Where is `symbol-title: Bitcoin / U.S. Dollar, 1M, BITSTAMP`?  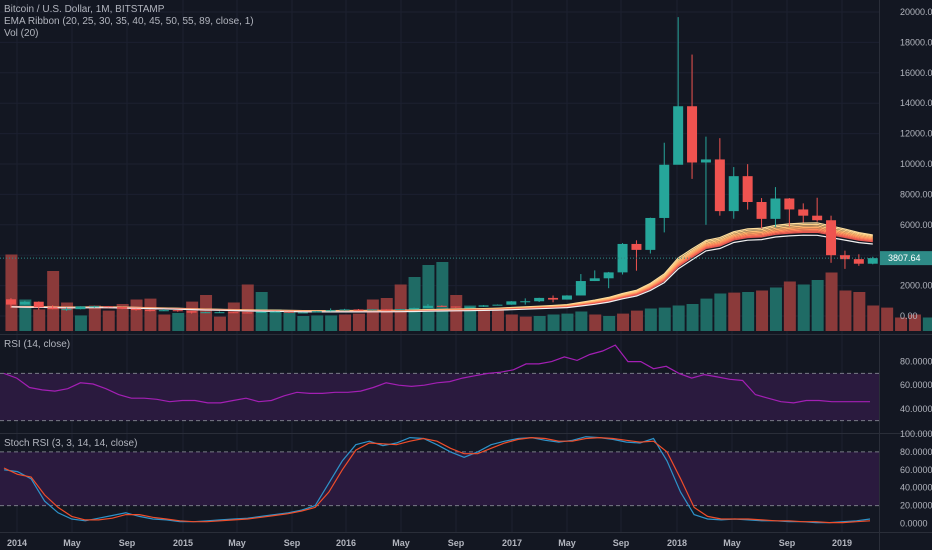
symbol-title: Bitcoin / U.S. Dollar, 1M, BITSTAMP is located at coordinates (84, 9).